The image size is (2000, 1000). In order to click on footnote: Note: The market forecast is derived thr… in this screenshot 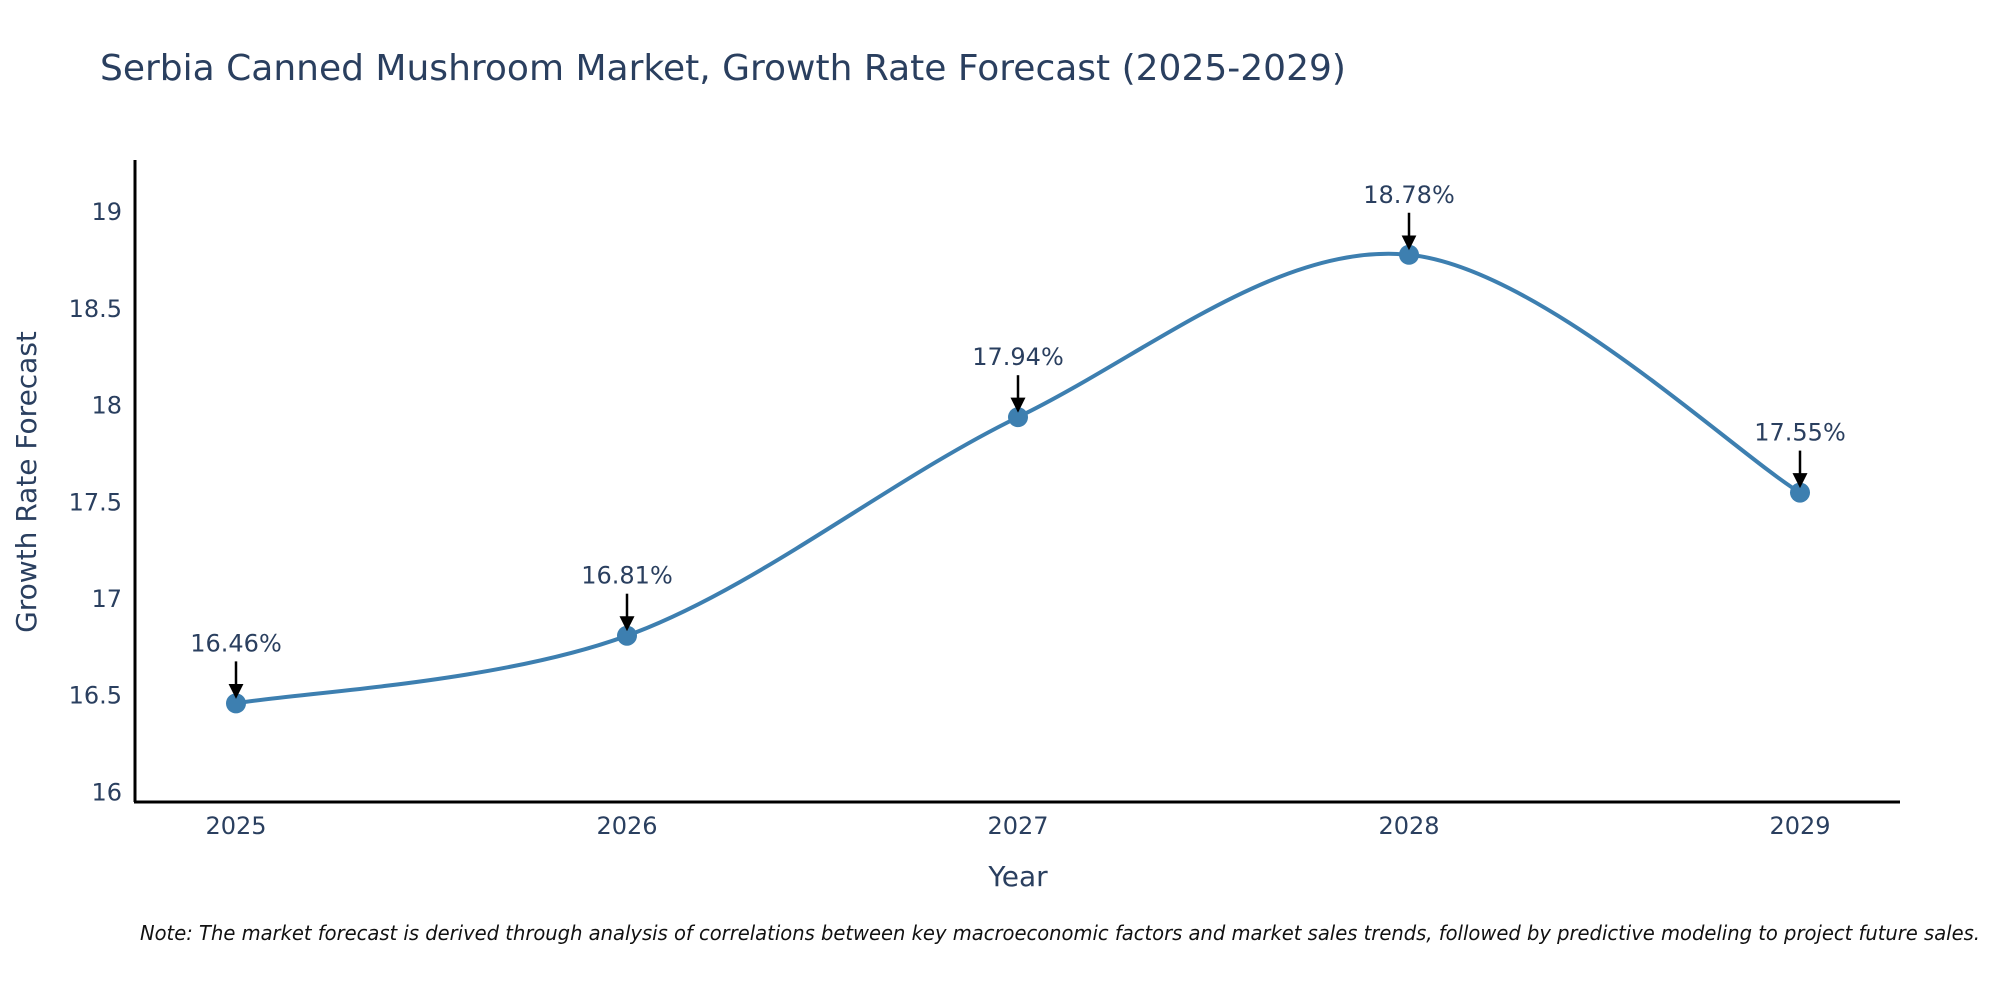, I will do `click(1060, 933)`.